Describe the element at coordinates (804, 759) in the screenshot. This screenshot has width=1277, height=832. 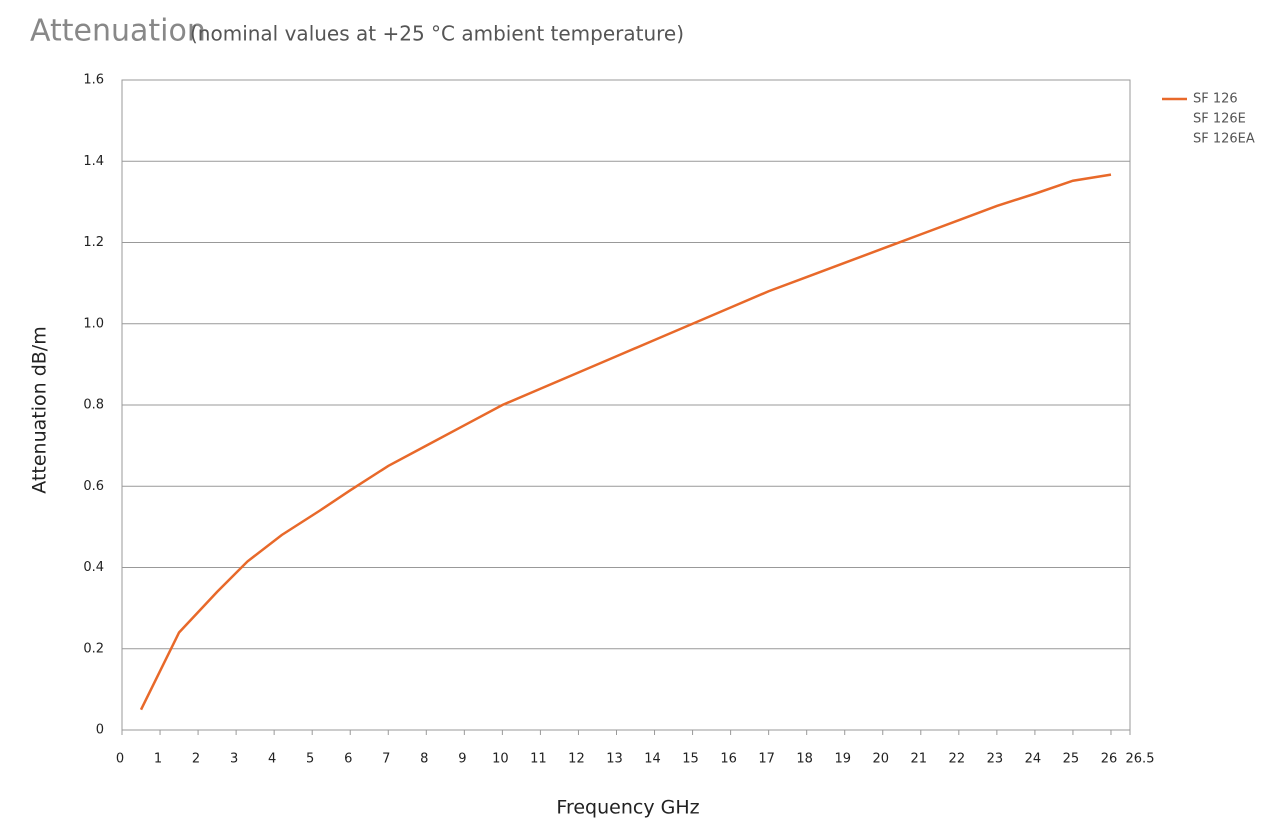
I see `x-tick-label: 18` at that location.